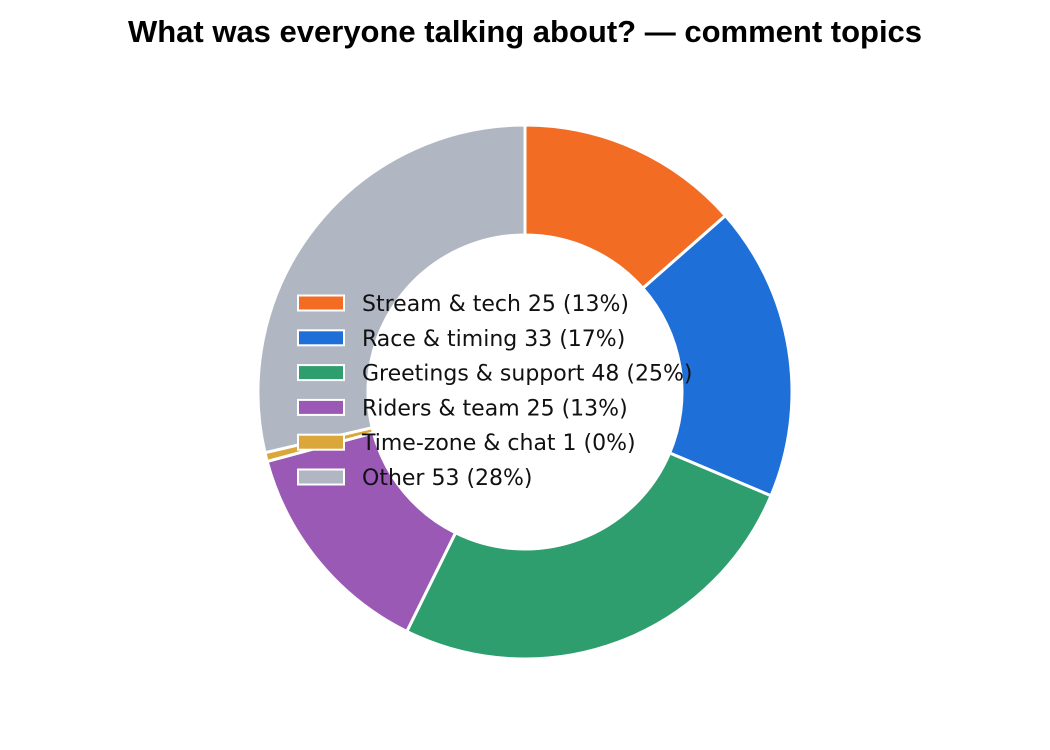  Describe the element at coordinates (321, 338) in the screenshot. I see `legend-swatch-race-and-timing` at that location.